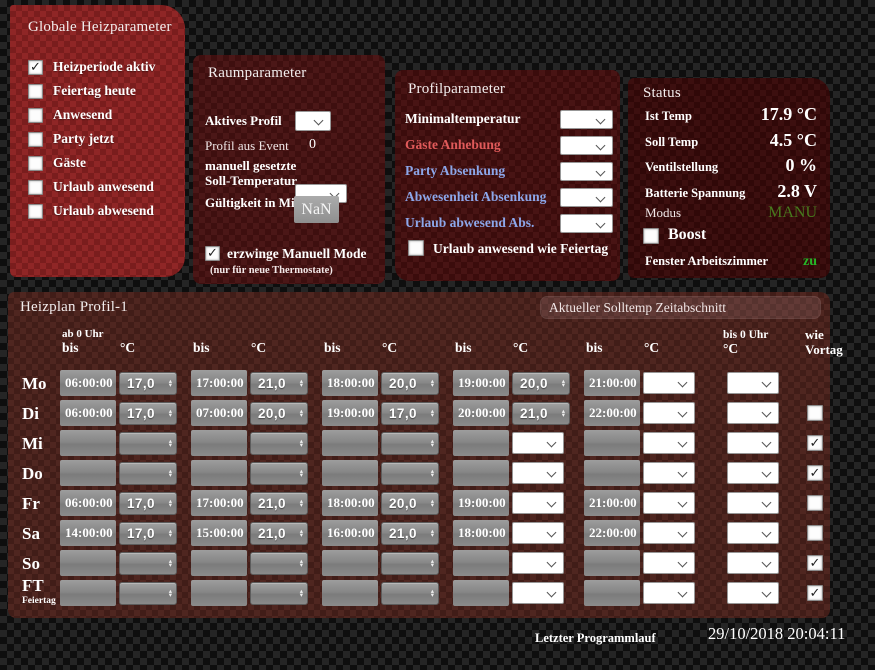  What do you see at coordinates (35, 67) in the screenshot?
I see `checkbox: ✓` at bounding box center [35, 67].